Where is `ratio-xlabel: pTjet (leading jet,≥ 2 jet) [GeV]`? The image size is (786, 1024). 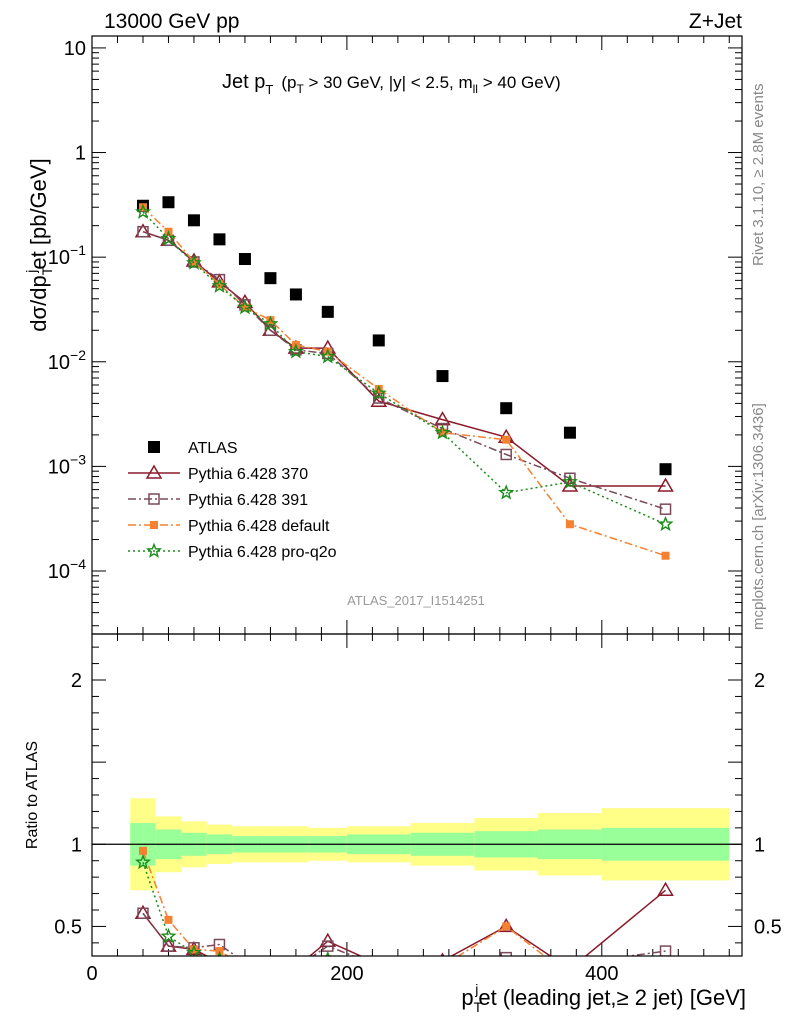 ratio-xlabel: pTjet (leading jet,≥ 2 jet) [GeV] is located at coordinates (603, 998).